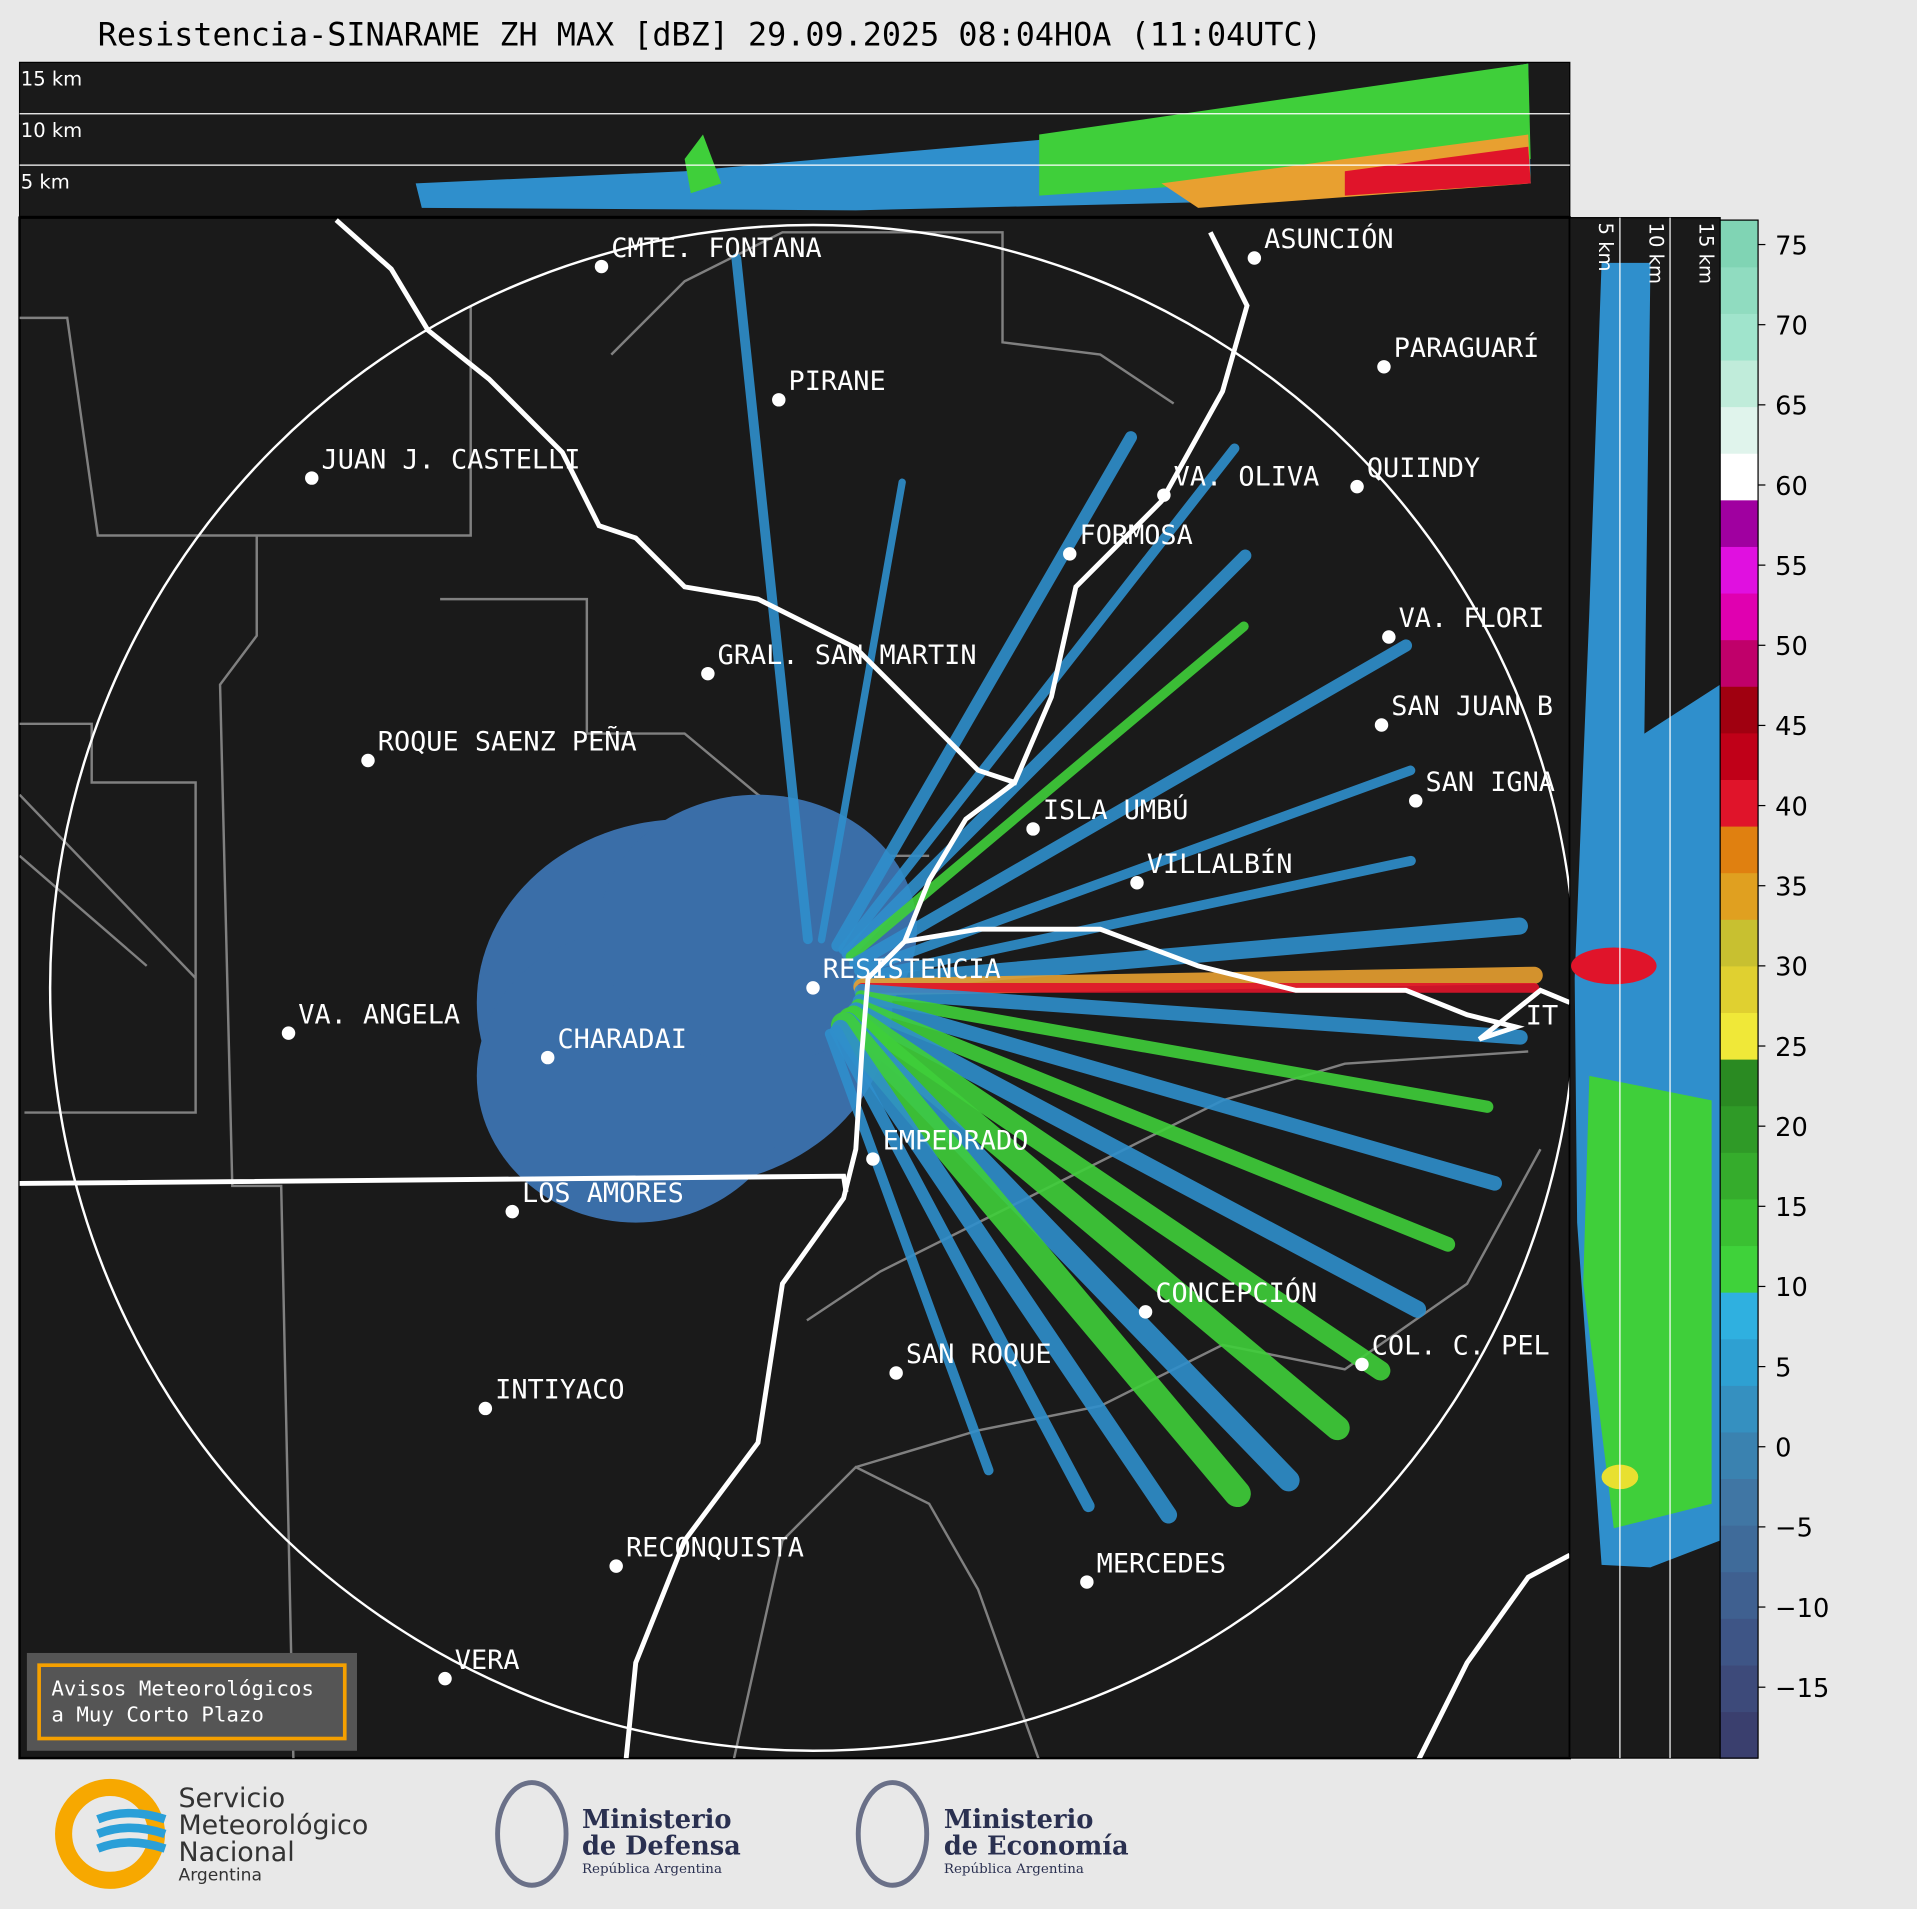  What do you see at coordinates (507, 742) in the screenshot?
I see `city-label: ROQUE SAENZ PEÑA` at bounding box center [507, 742].